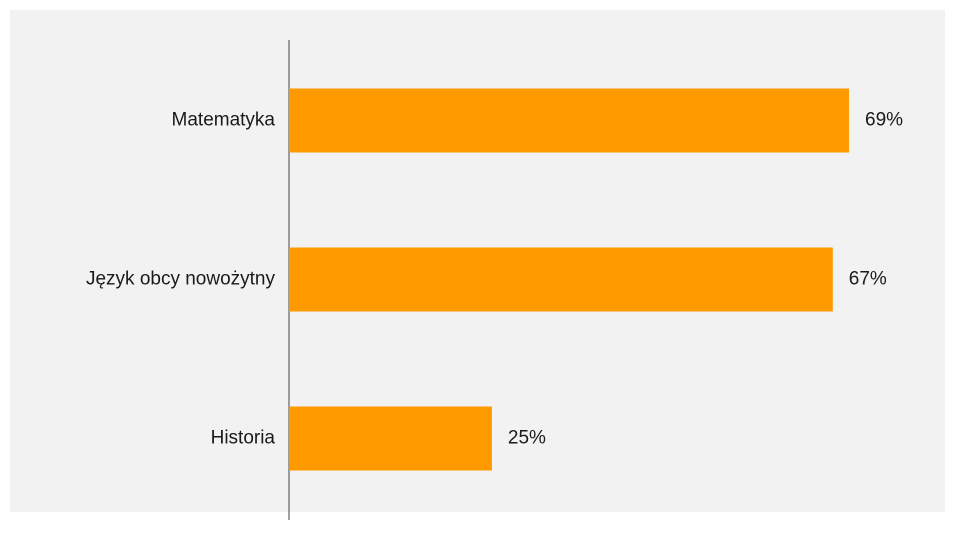  I want to click on category-label: Historia, so click(243, 438).